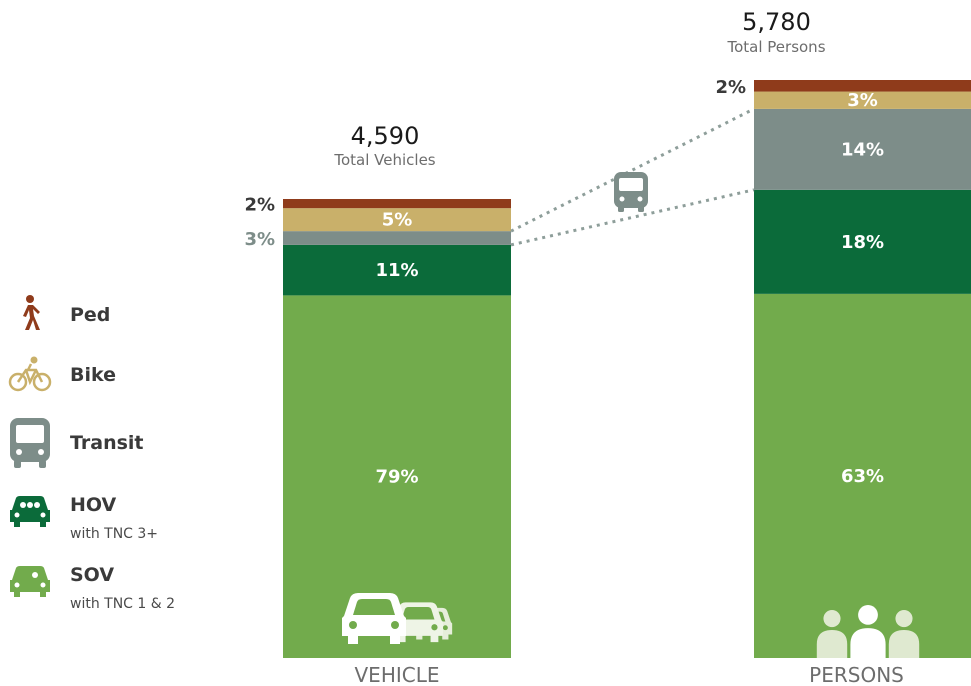 The image size is (971, 686). I want to click on data-label-hov-vehicle: 11%, so click(396, 270).